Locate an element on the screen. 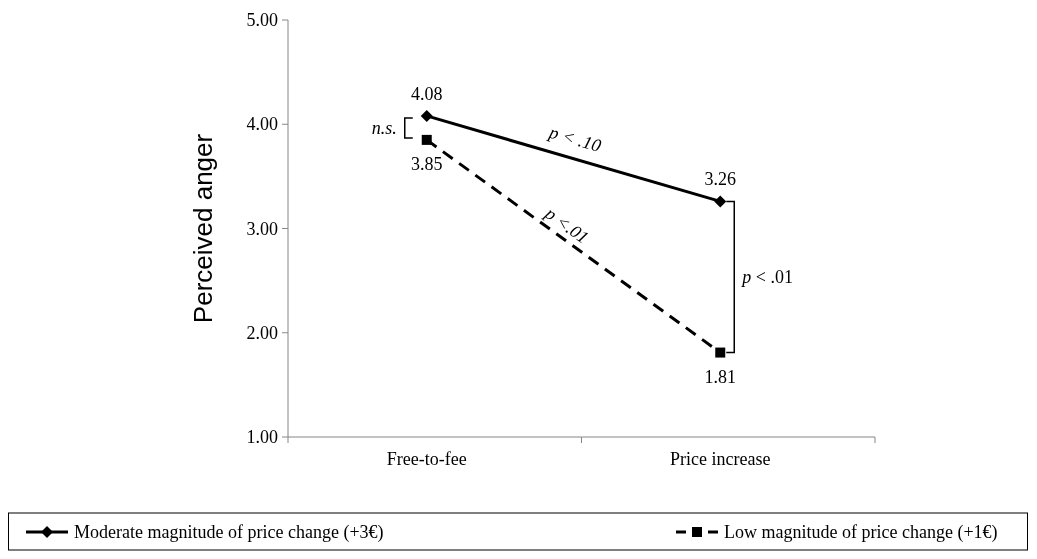 The width and height of the screenshot is (1037, 559). legend-label: Moderate magnitude of price change (+3€) is located at coordinates (229, 532).